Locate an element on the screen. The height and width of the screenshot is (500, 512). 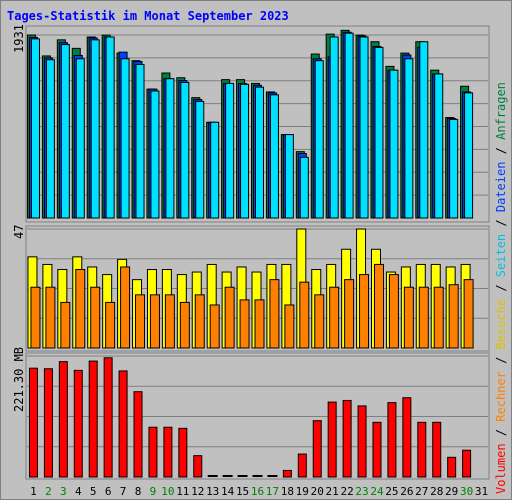
x-tick-label: 26 is located at coordinates (406, 491).